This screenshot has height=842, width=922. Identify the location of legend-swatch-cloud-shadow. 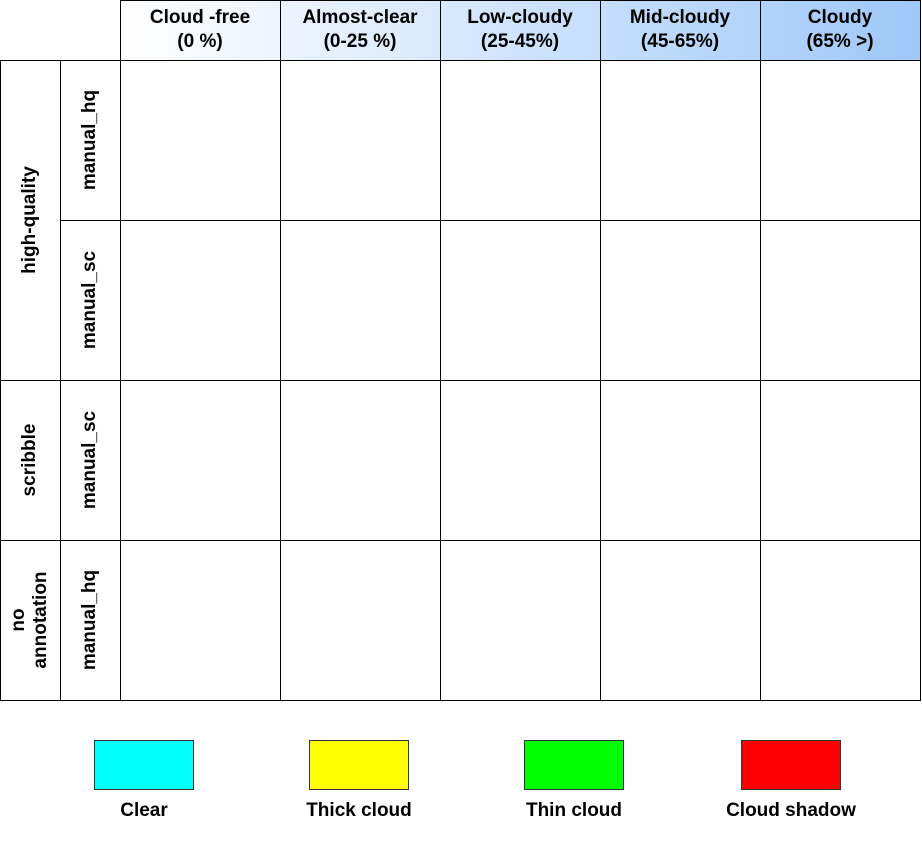
(791, 765).